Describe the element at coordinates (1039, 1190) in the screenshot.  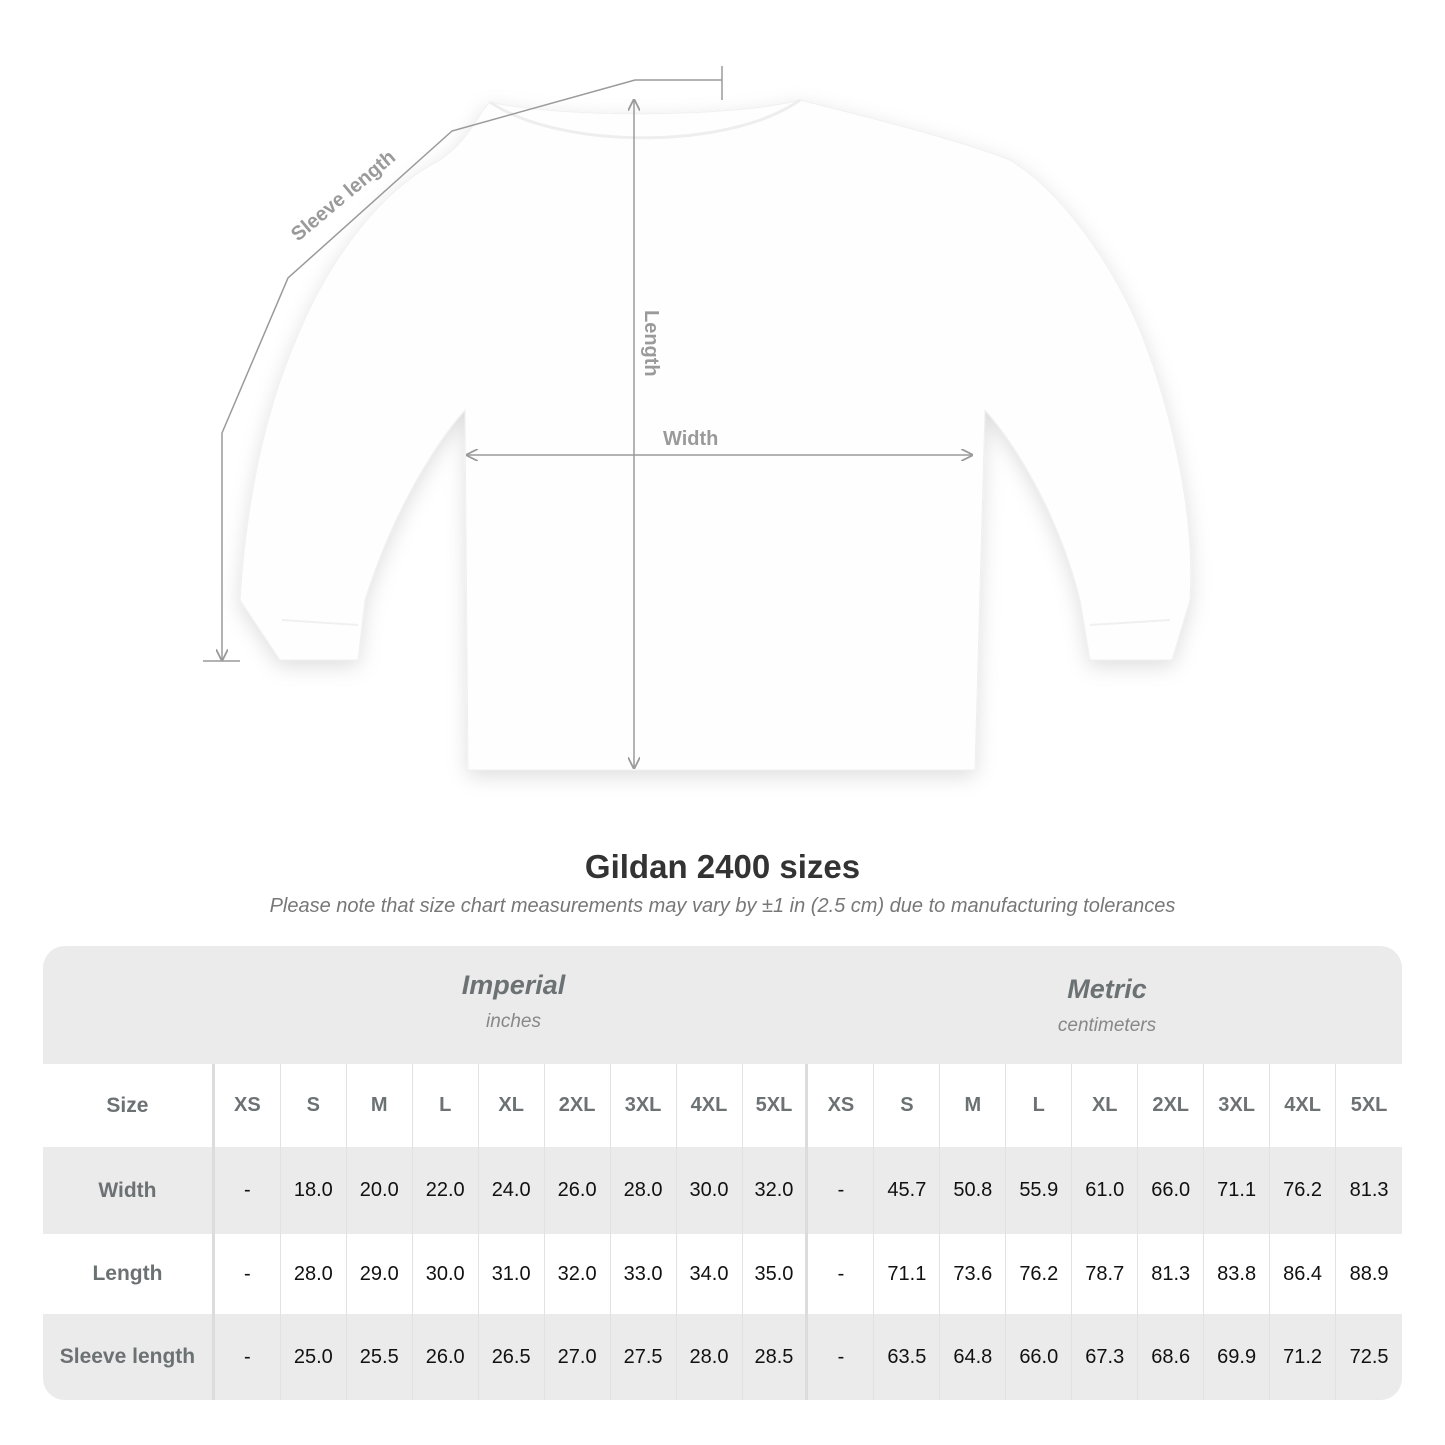
I see `metric-value-cell: 55.9` at that location.